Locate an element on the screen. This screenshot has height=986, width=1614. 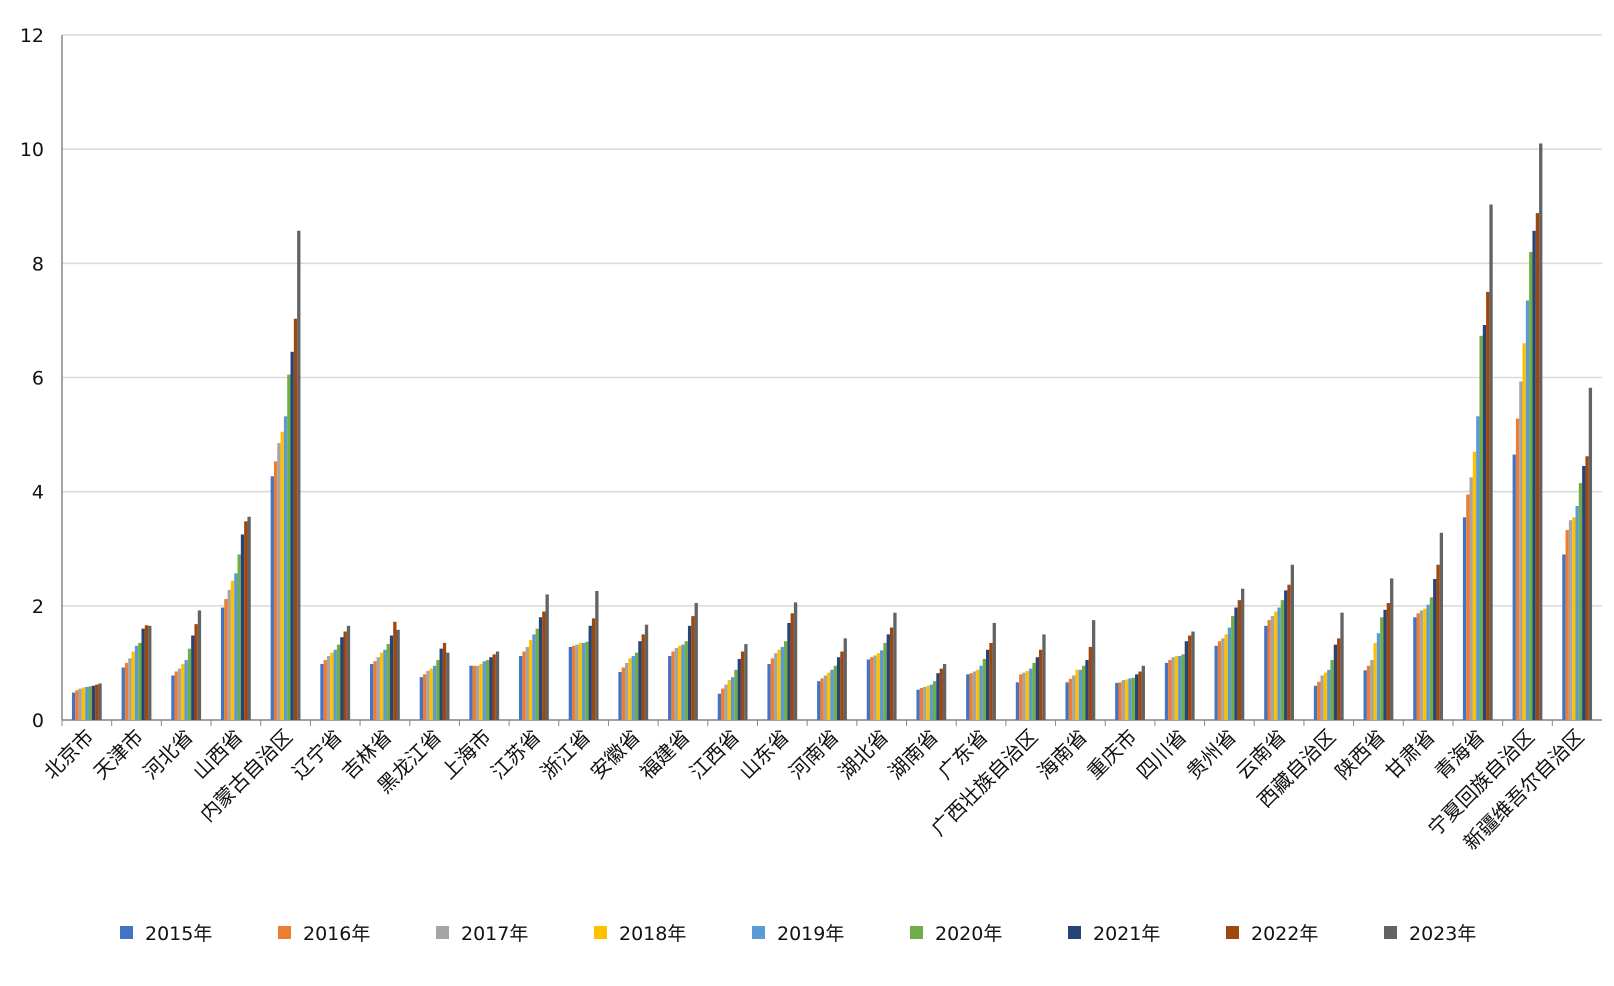
y-tick-label: 8 is located at coordinates (38, 264).